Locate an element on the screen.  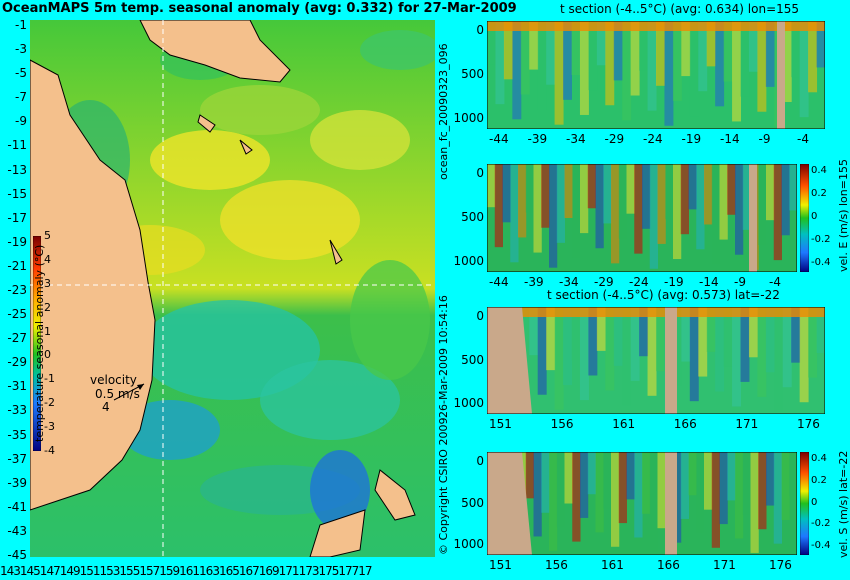
map-y-tick: -35 is located at coordinates (17, 434).